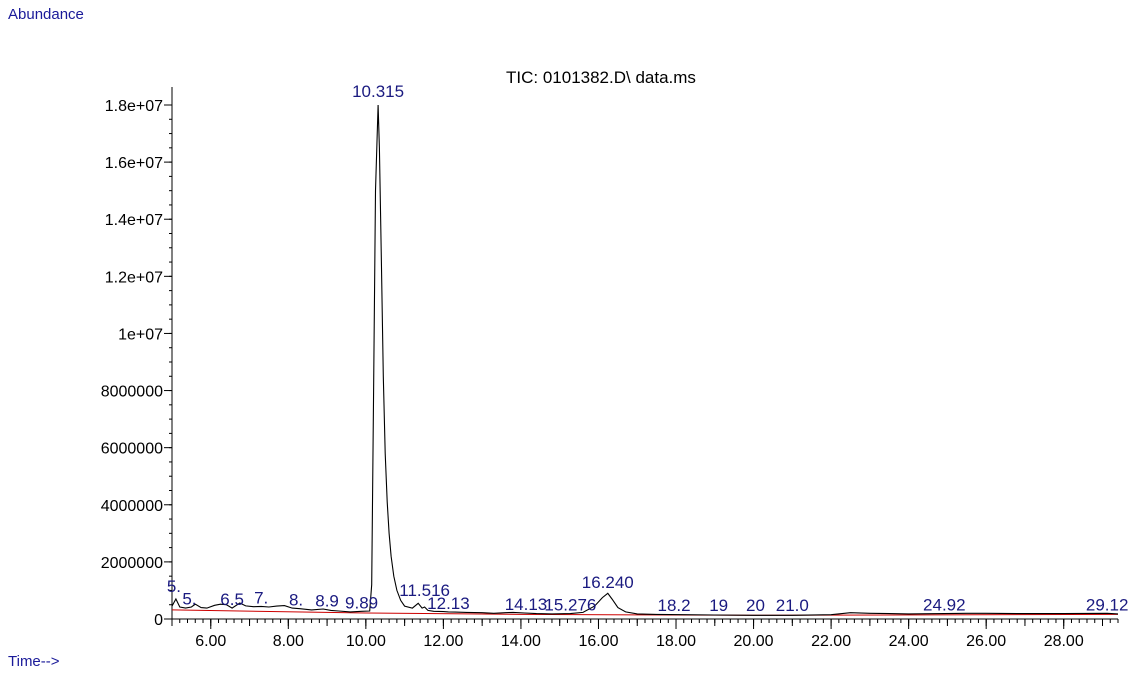  Describe the element at coordinates (140, 334) in the screenshot. I see `y-tick-label: 1e+07` at that location.